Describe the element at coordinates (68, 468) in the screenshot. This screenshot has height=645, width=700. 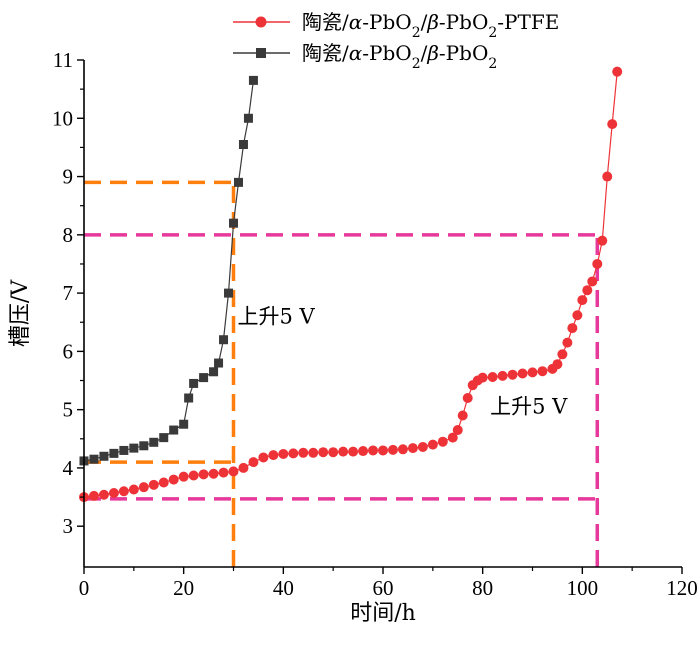
I see `y-tick-label: 4` at that location.